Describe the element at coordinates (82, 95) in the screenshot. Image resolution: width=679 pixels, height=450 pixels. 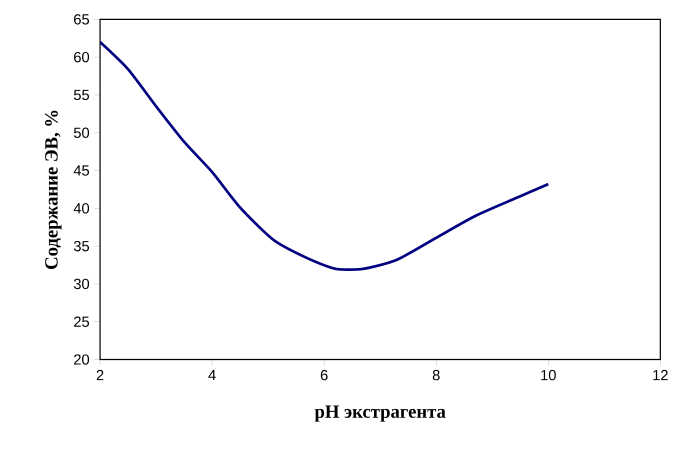
I see `y-tick-label: 55` at that location.